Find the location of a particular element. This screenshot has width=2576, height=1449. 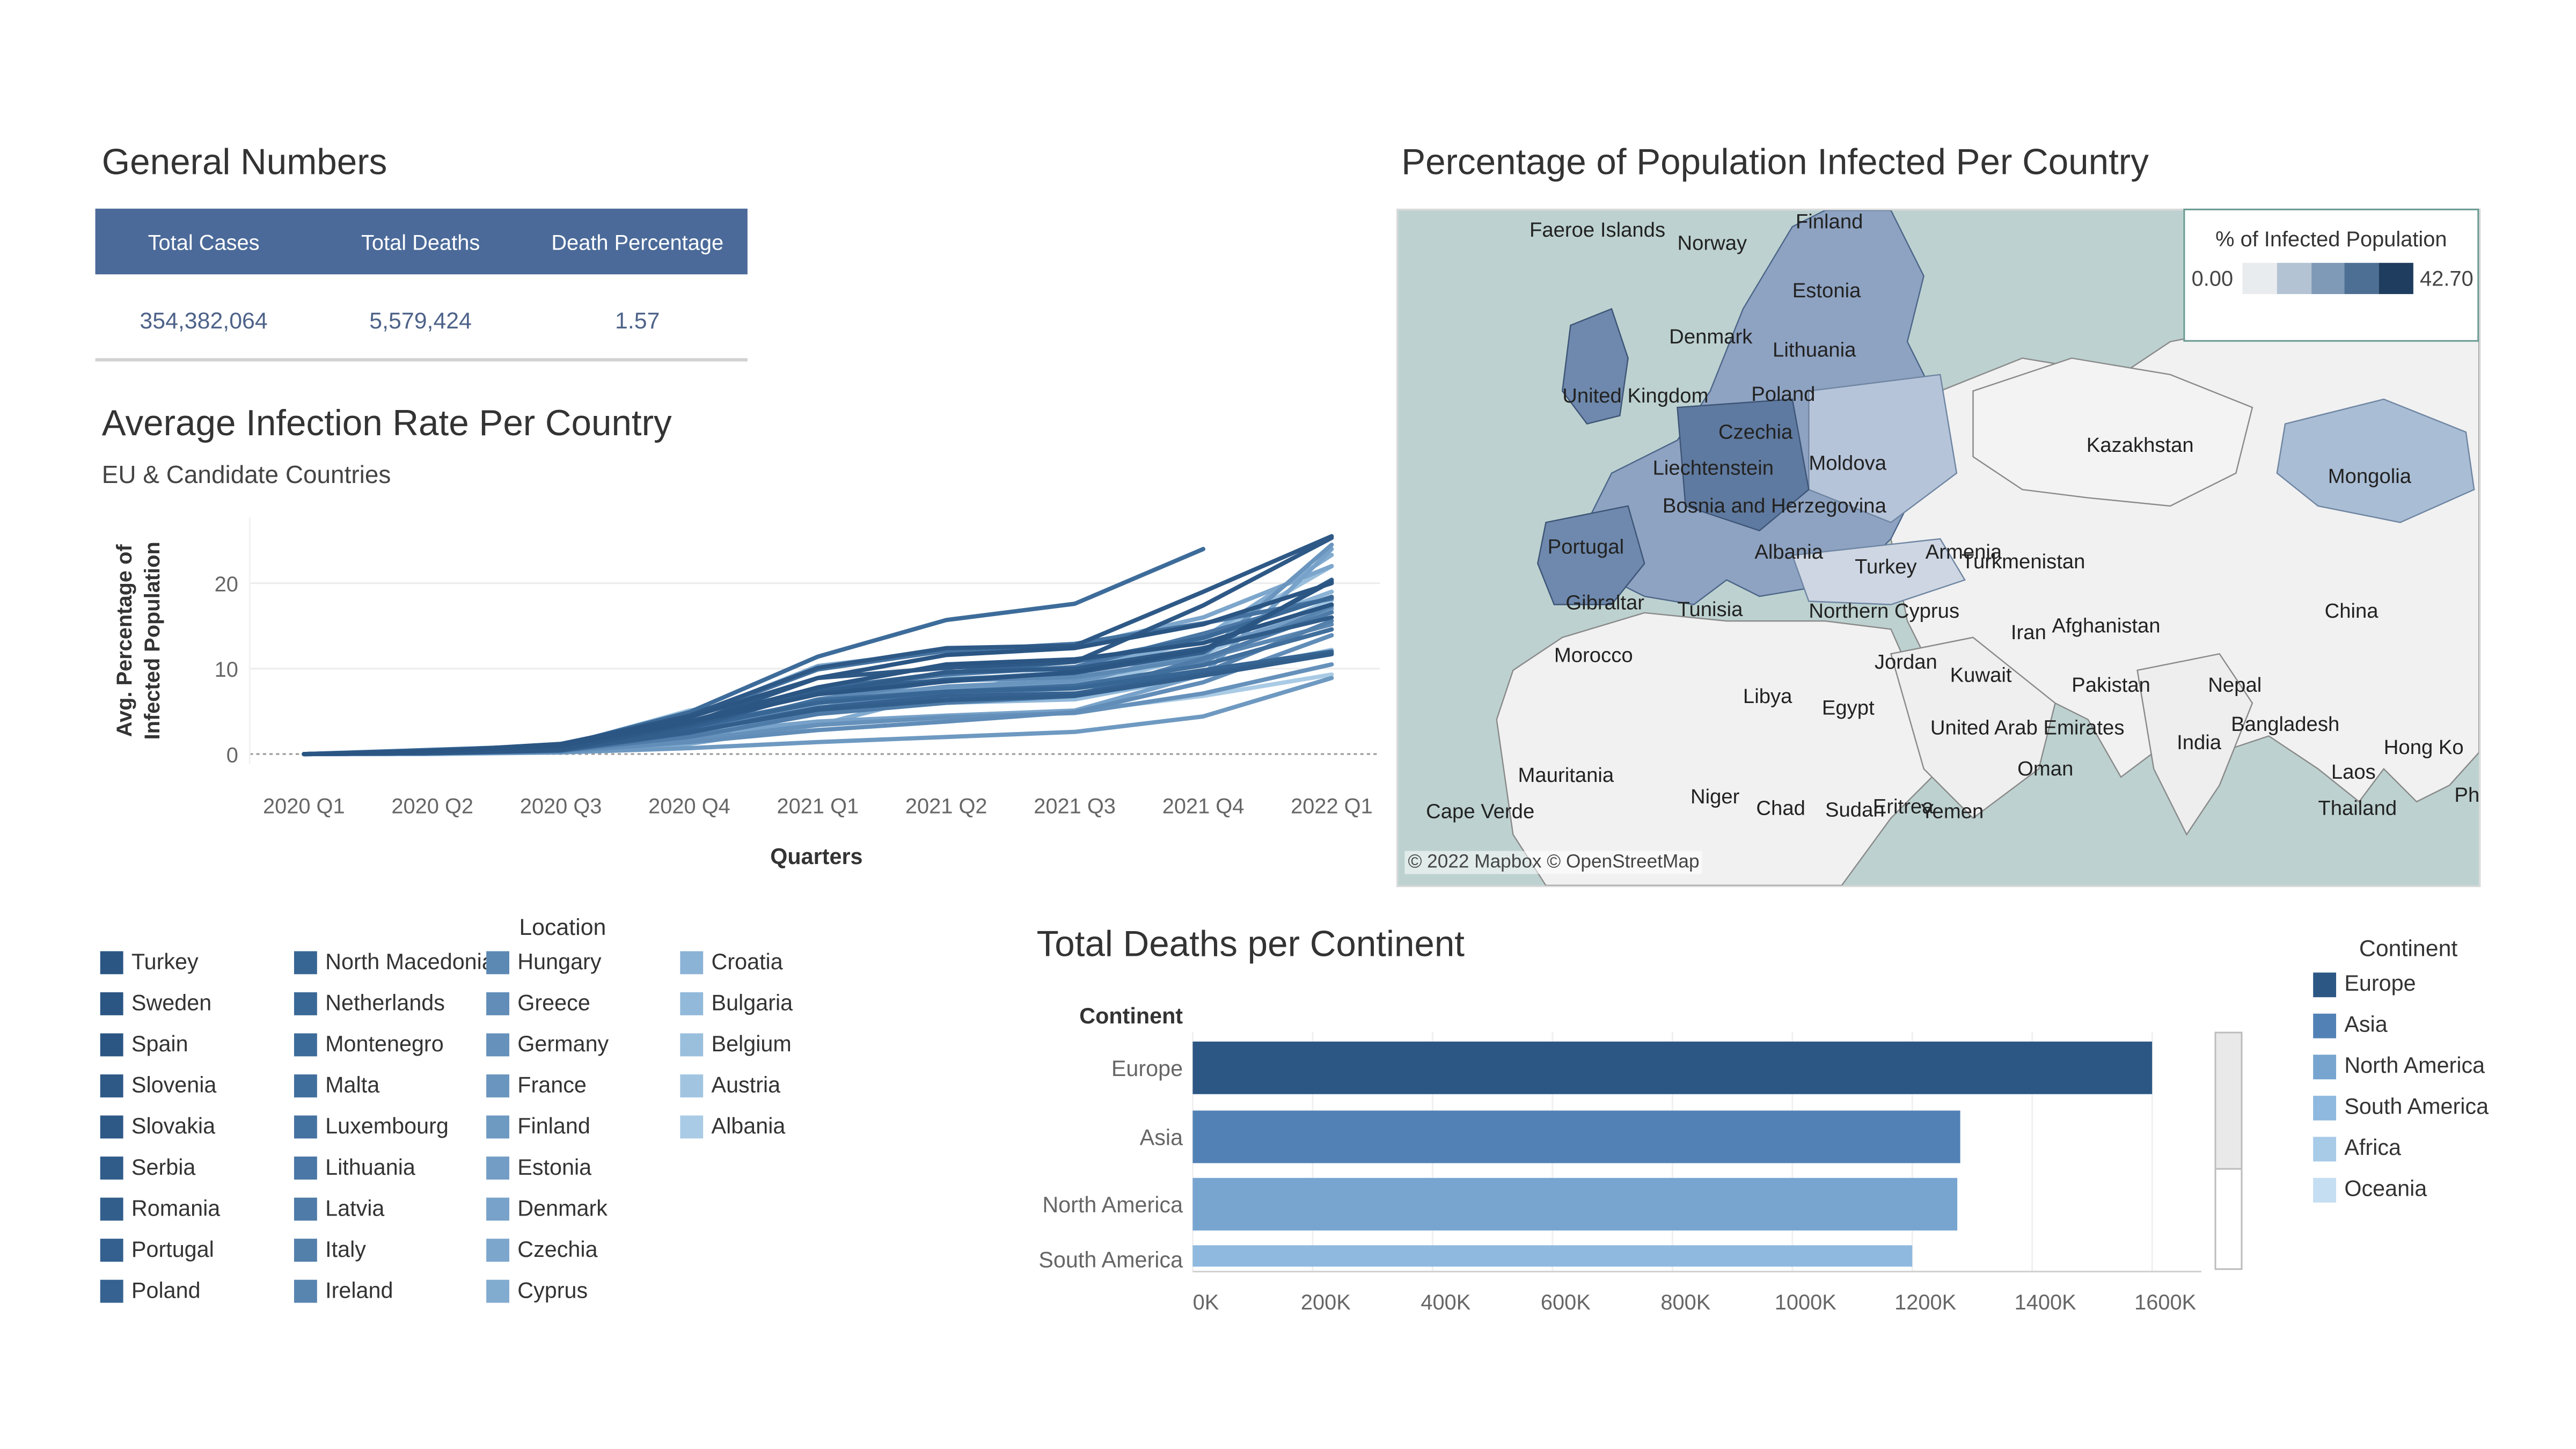

map-country-label: Thailand is located at coordinates (2357, 808).